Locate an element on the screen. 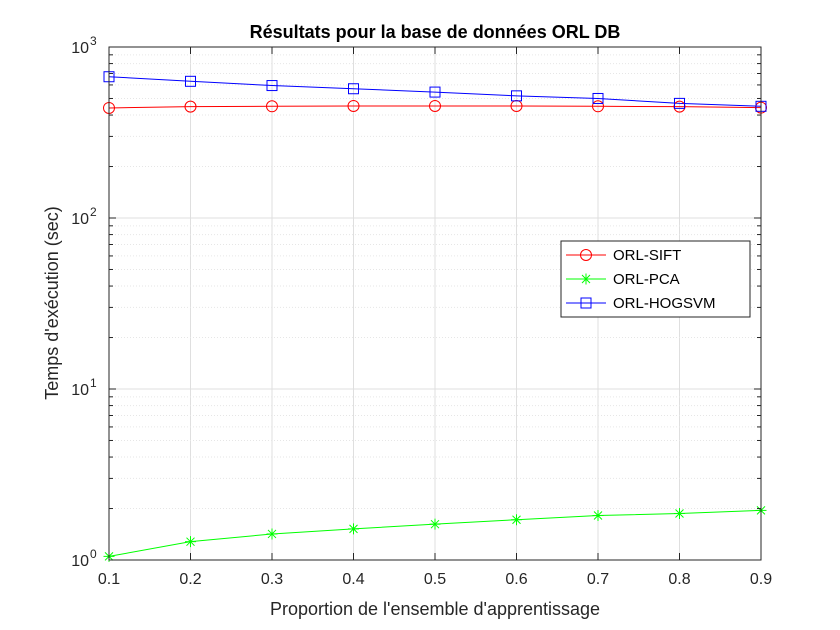 This screenshot has height=630, width=840. x-tick-labels: 0.1 0.2 0.3 0.4 0.5 0.6 0.7 0.8 0.9 is located at coordinates (435, 579).